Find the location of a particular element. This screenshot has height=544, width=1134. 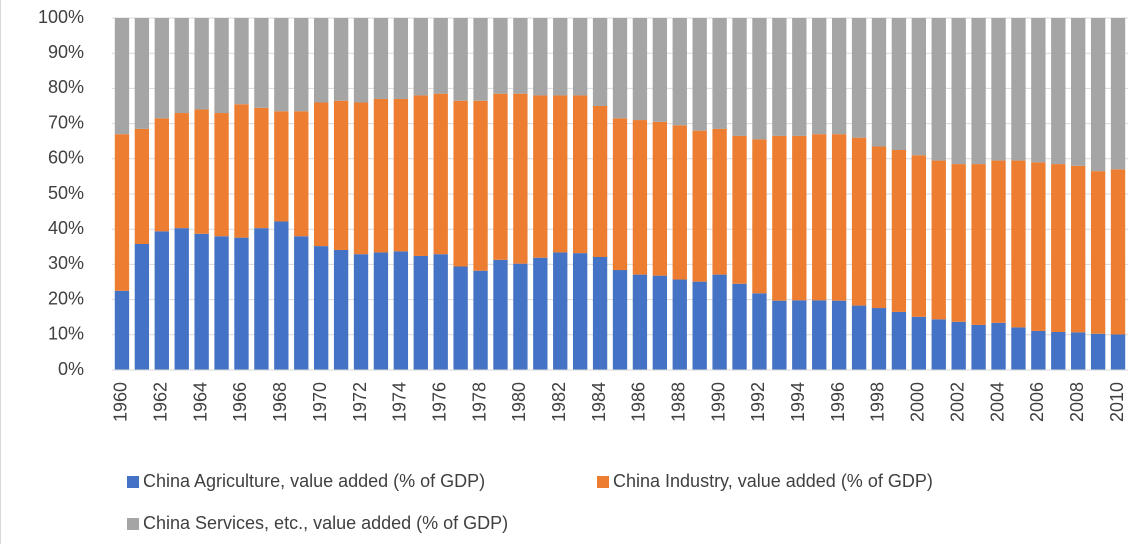

x-tick-label: 1974 is located at coordinates (400, 402).